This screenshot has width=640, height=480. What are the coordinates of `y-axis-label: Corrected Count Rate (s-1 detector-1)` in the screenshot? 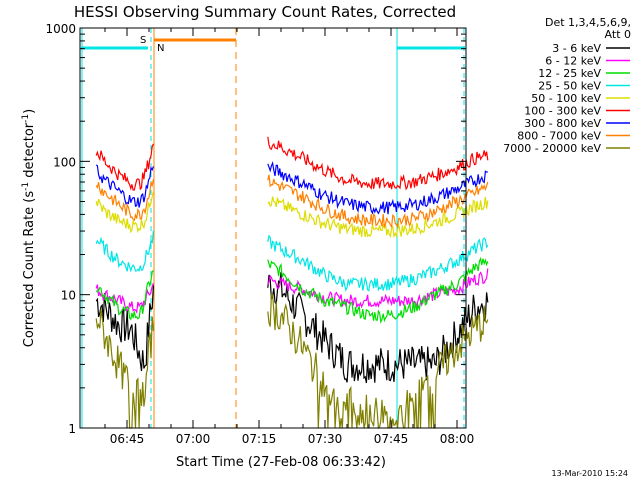 It's located at (29, 228).